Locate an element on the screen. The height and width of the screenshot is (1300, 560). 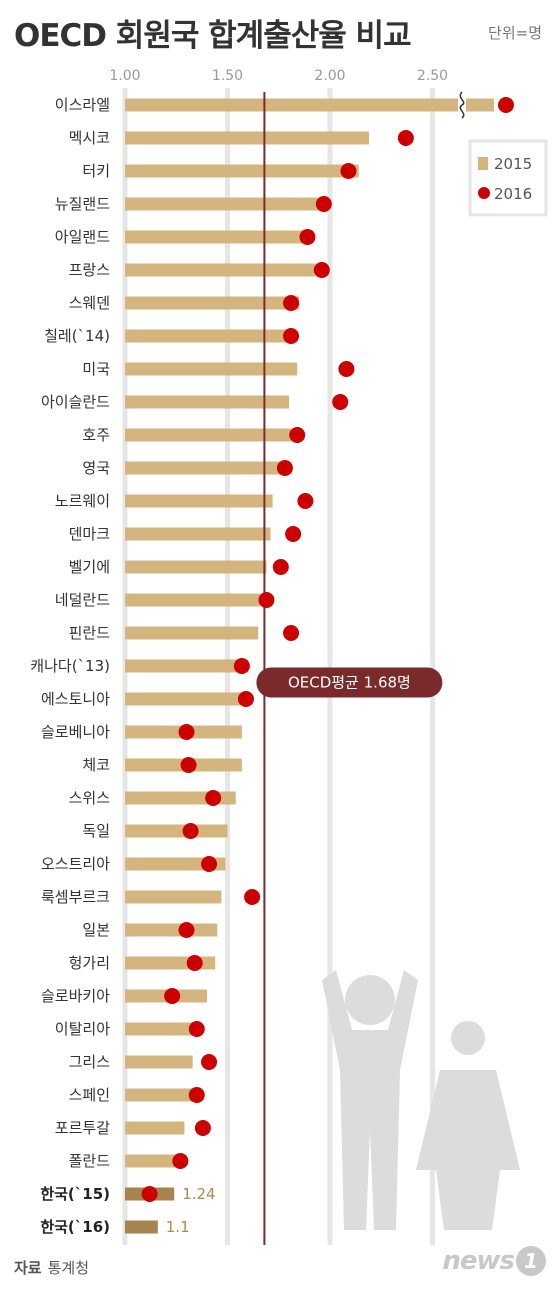
country-label: 아이슬란드 is located at coordinates (75, 402).